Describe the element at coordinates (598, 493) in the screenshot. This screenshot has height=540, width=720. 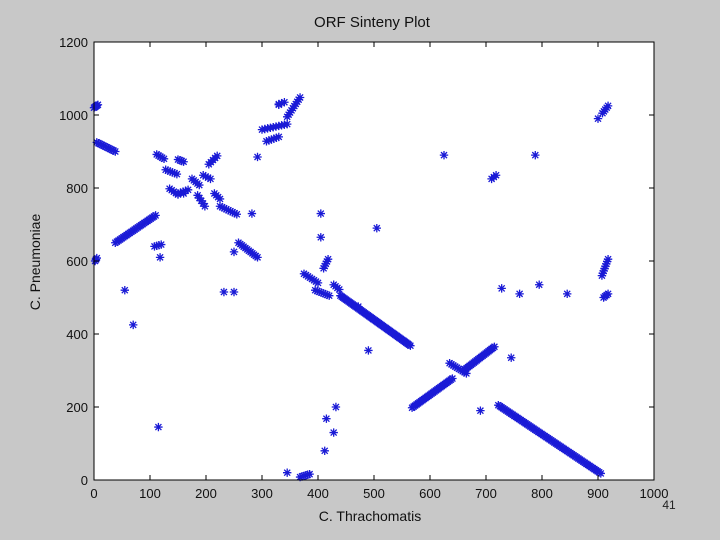
I see `x-tick-label: 900` at that location.